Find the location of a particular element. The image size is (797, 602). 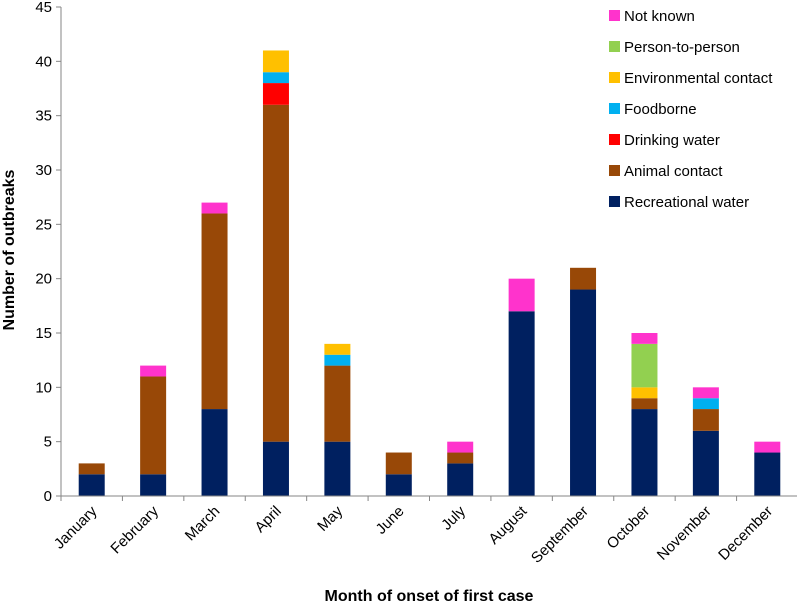

bar-february-recreational-water is located at coordinates (153, 485).